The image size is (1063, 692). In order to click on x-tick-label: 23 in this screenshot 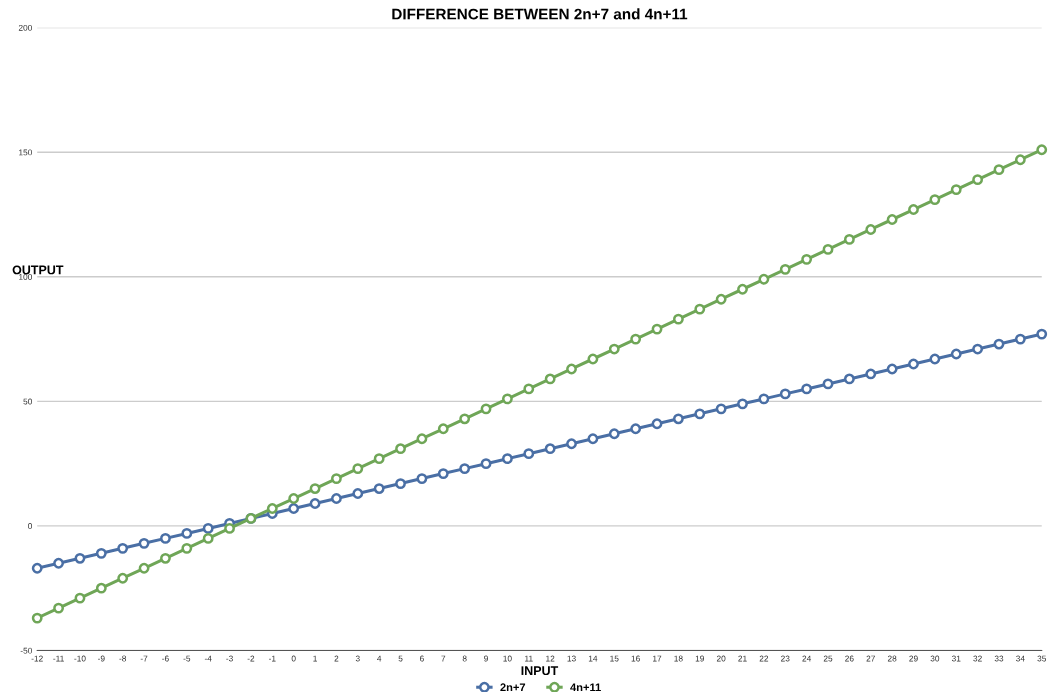, I will do `click(785, 658)`.